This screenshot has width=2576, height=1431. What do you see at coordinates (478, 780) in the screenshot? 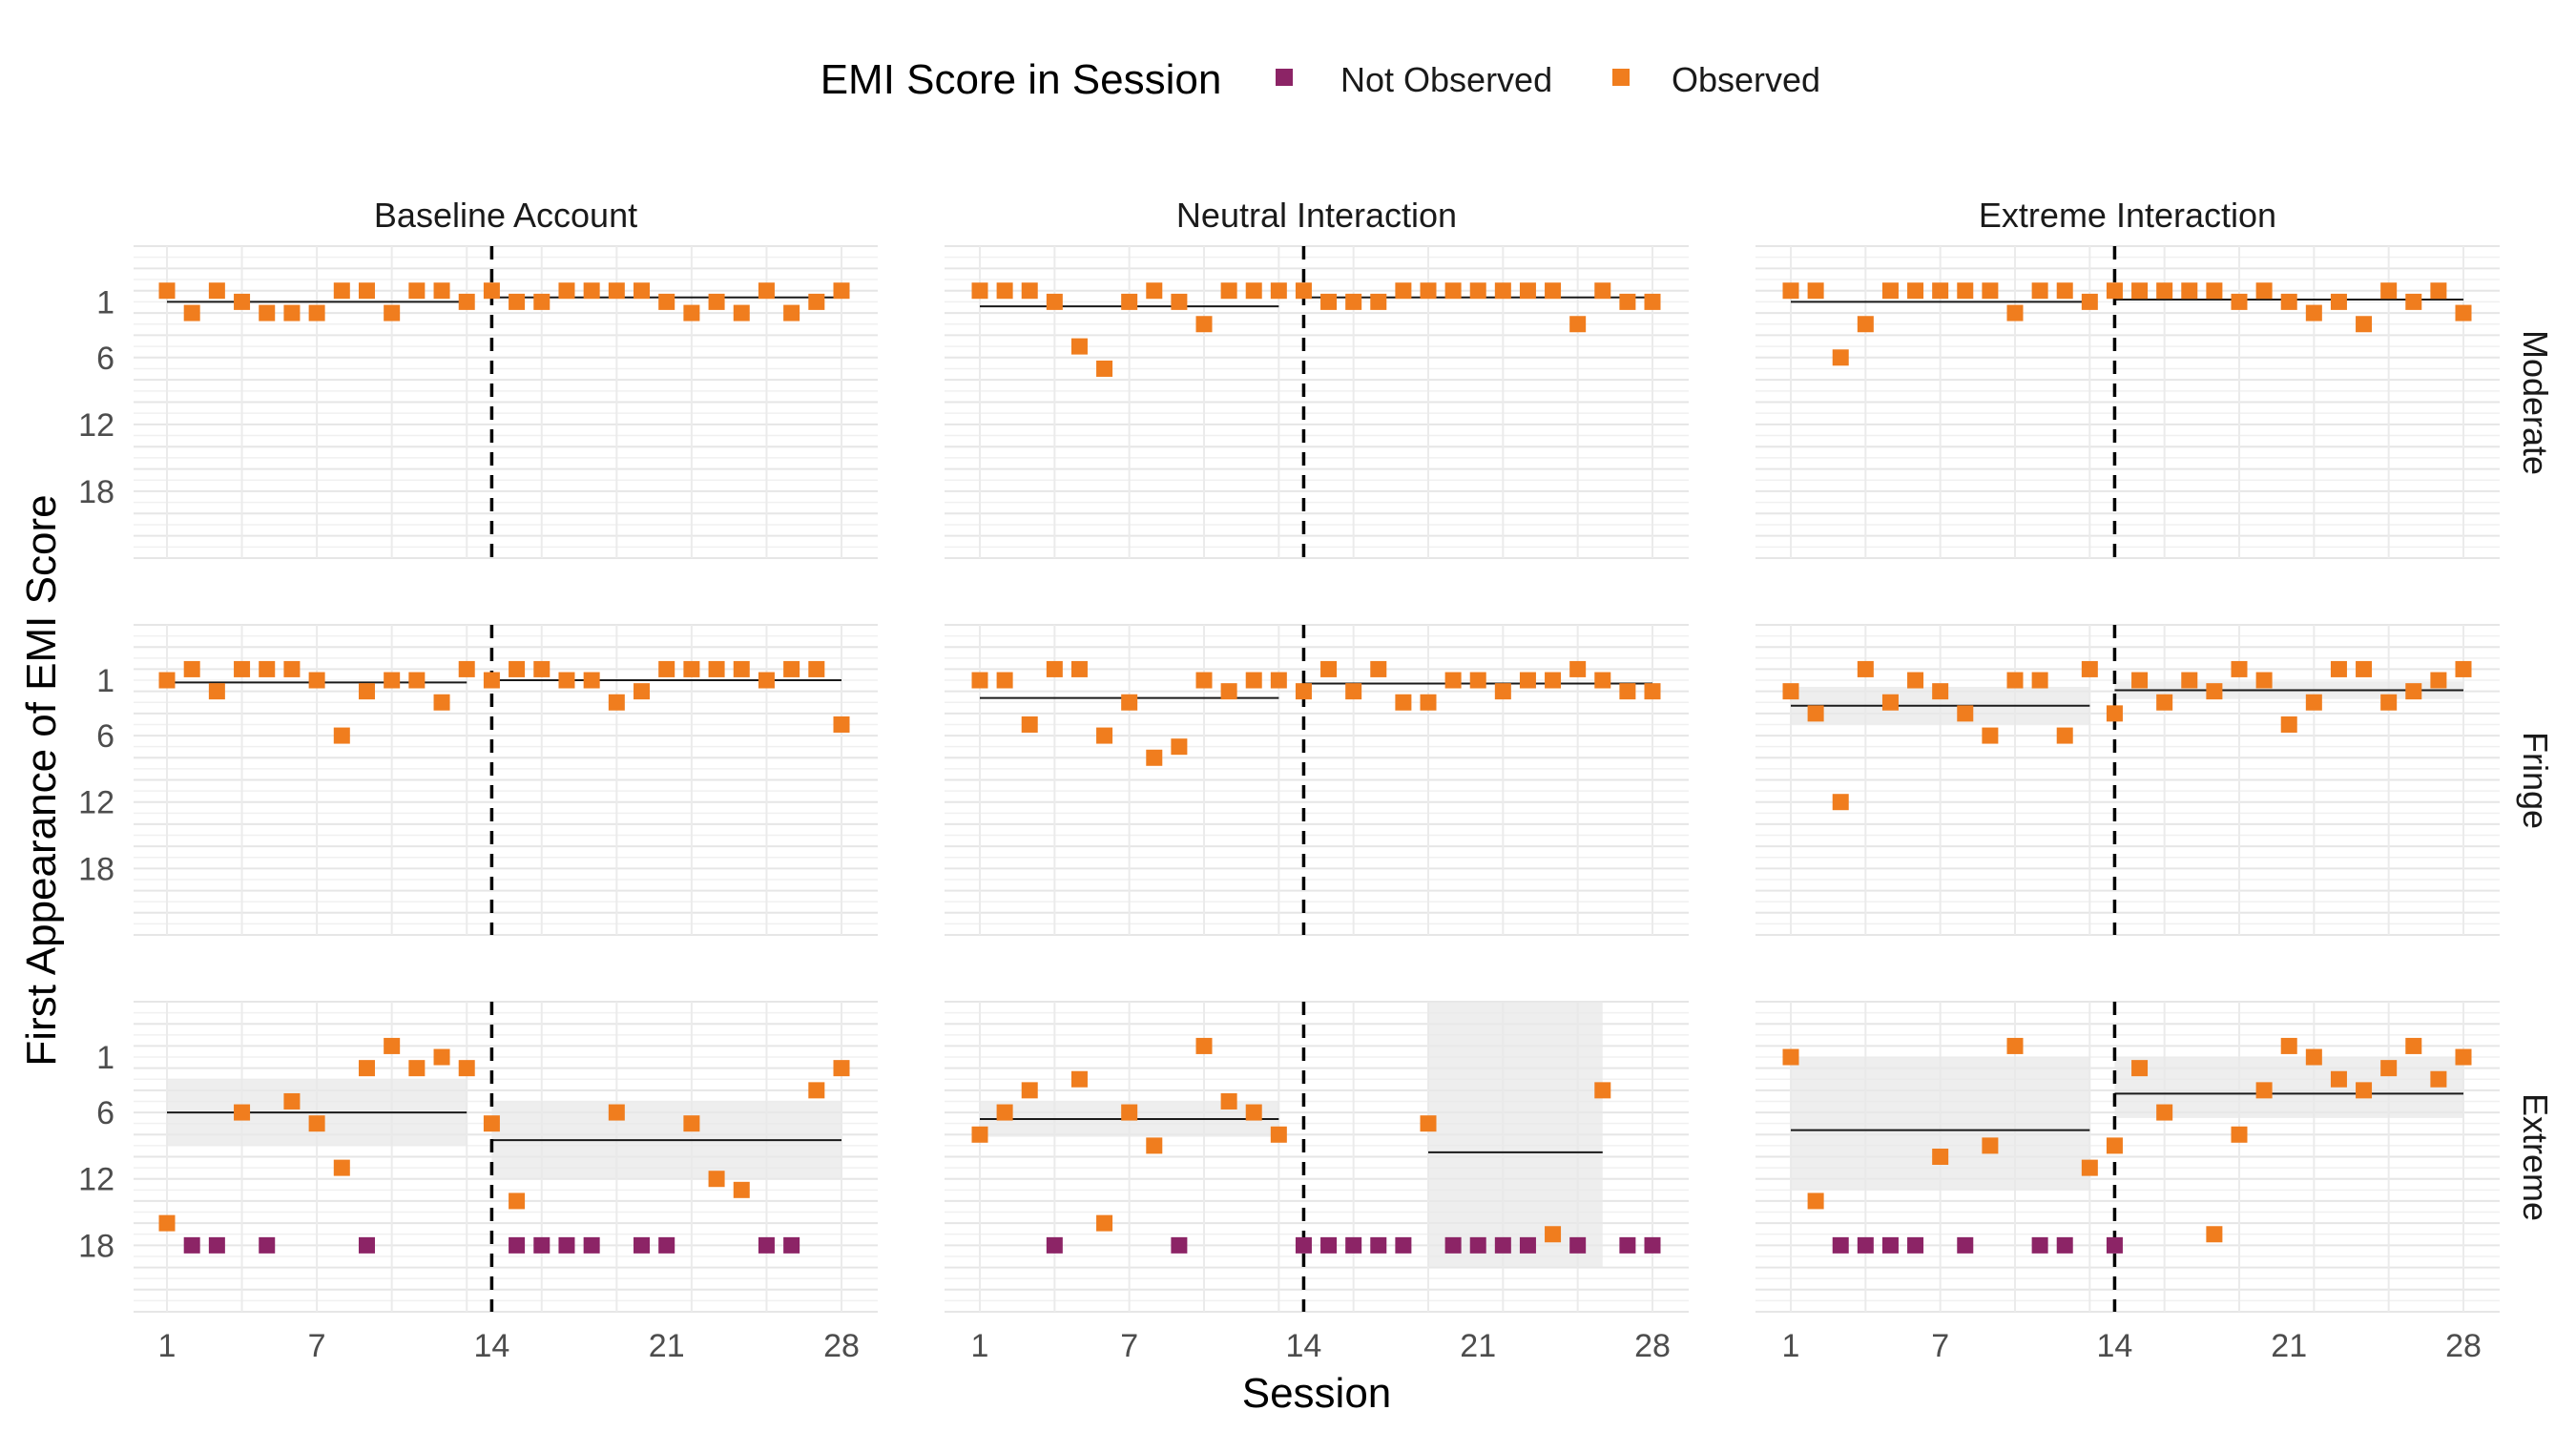
I see `panel-fringe-baseline-account: 1 6 12 18` at bounding box center [478, 780].